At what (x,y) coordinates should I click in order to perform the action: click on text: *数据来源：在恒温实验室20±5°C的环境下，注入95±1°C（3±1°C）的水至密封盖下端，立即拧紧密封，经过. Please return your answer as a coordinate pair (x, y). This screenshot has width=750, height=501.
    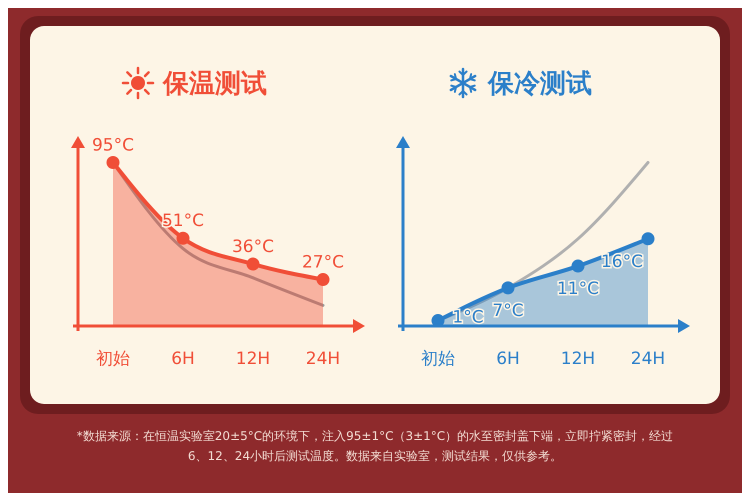
    Looking at the image, I should click on (375, 436).